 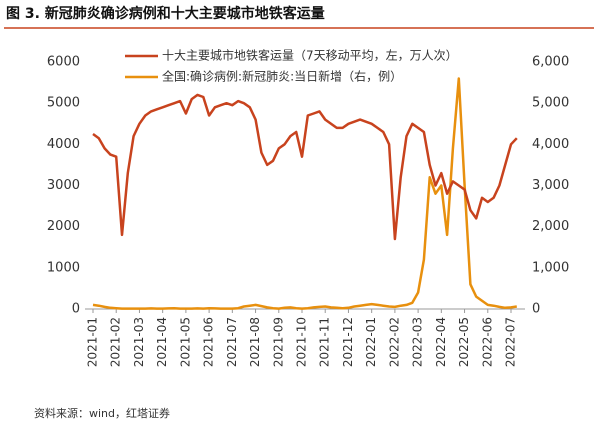 What do you see at coordinates (550, 103) in the screenshot?
I see `y2-tick-label: 5,000` at bounding box center [550, 103].